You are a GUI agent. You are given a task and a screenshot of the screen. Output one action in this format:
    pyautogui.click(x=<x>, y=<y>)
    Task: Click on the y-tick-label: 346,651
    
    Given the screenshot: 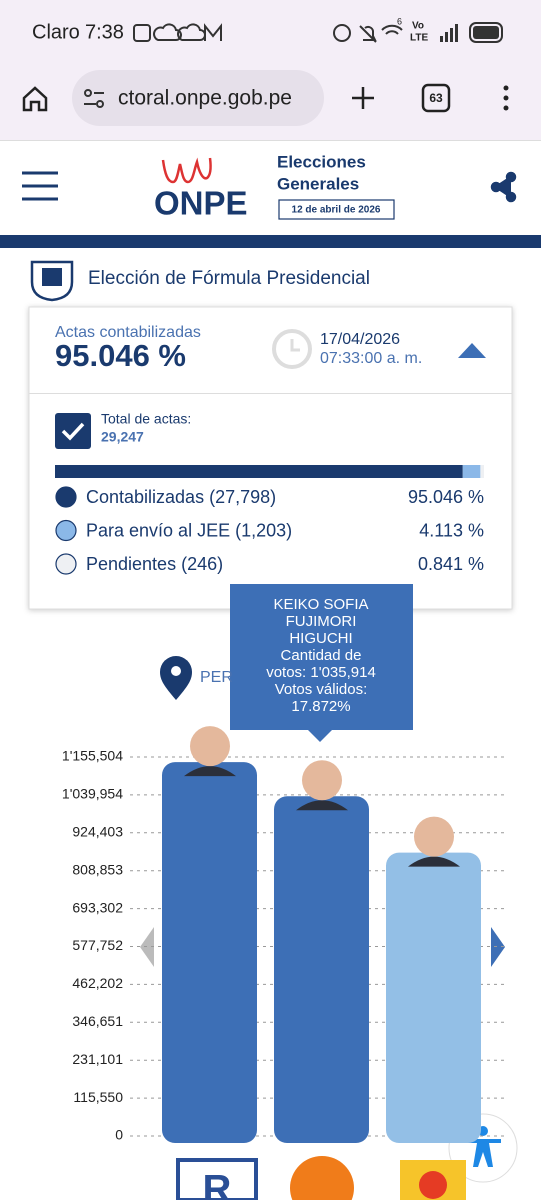 What is the action you would take?
    pyautogui.click(x=97, y=1021)
    